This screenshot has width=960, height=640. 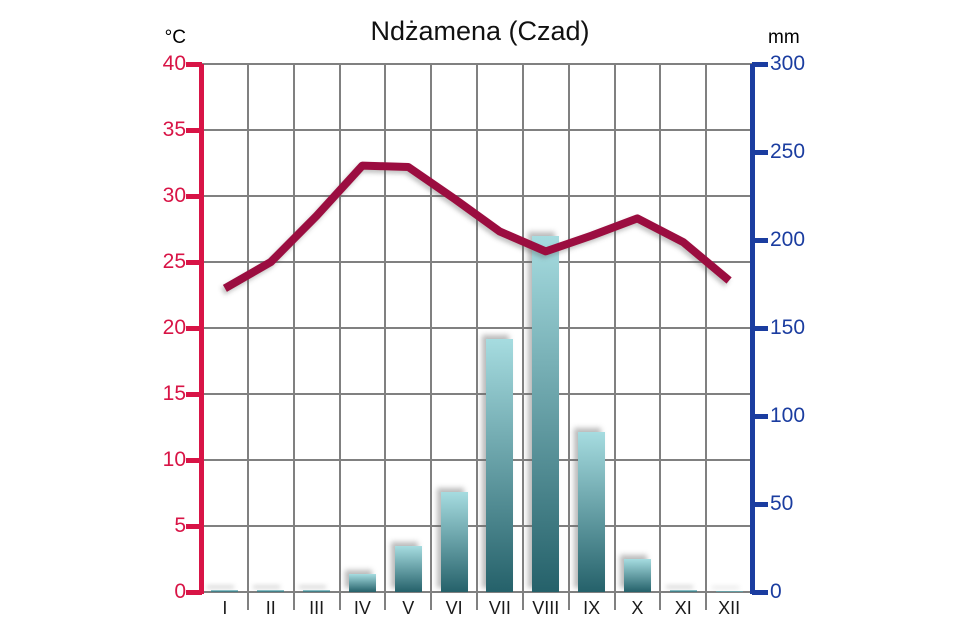 I want to click on temperature-axis-tick-label: 10, so click(x=174, y=459).